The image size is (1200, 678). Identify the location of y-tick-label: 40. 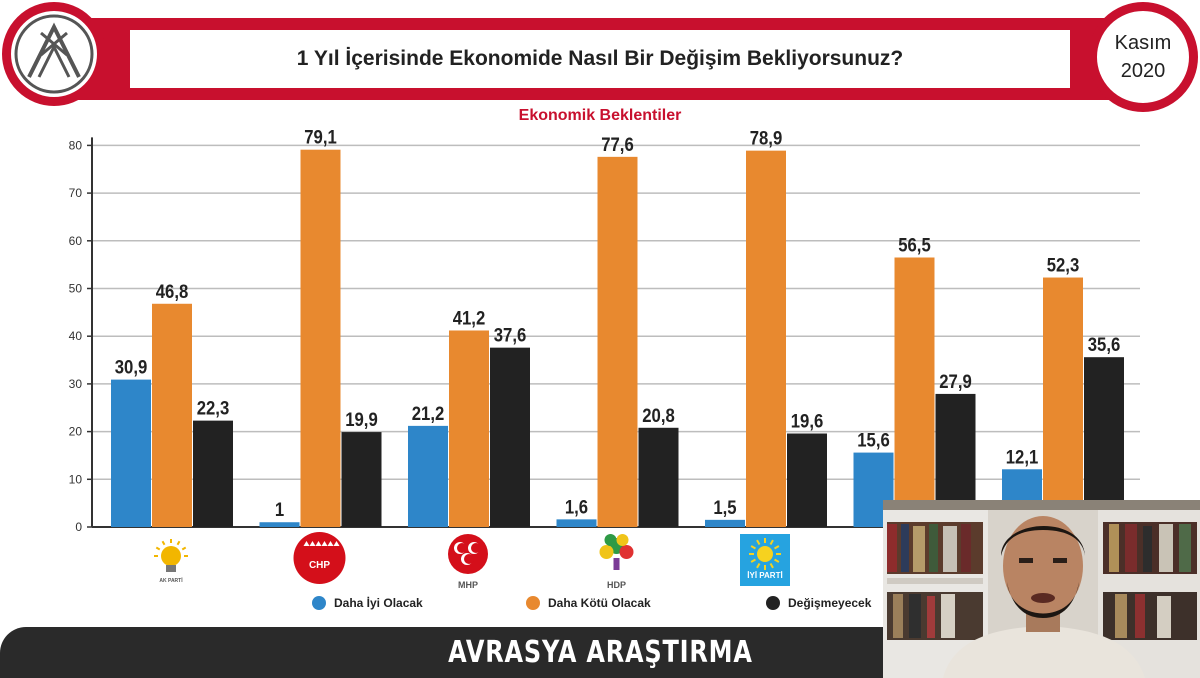
(76, 336).